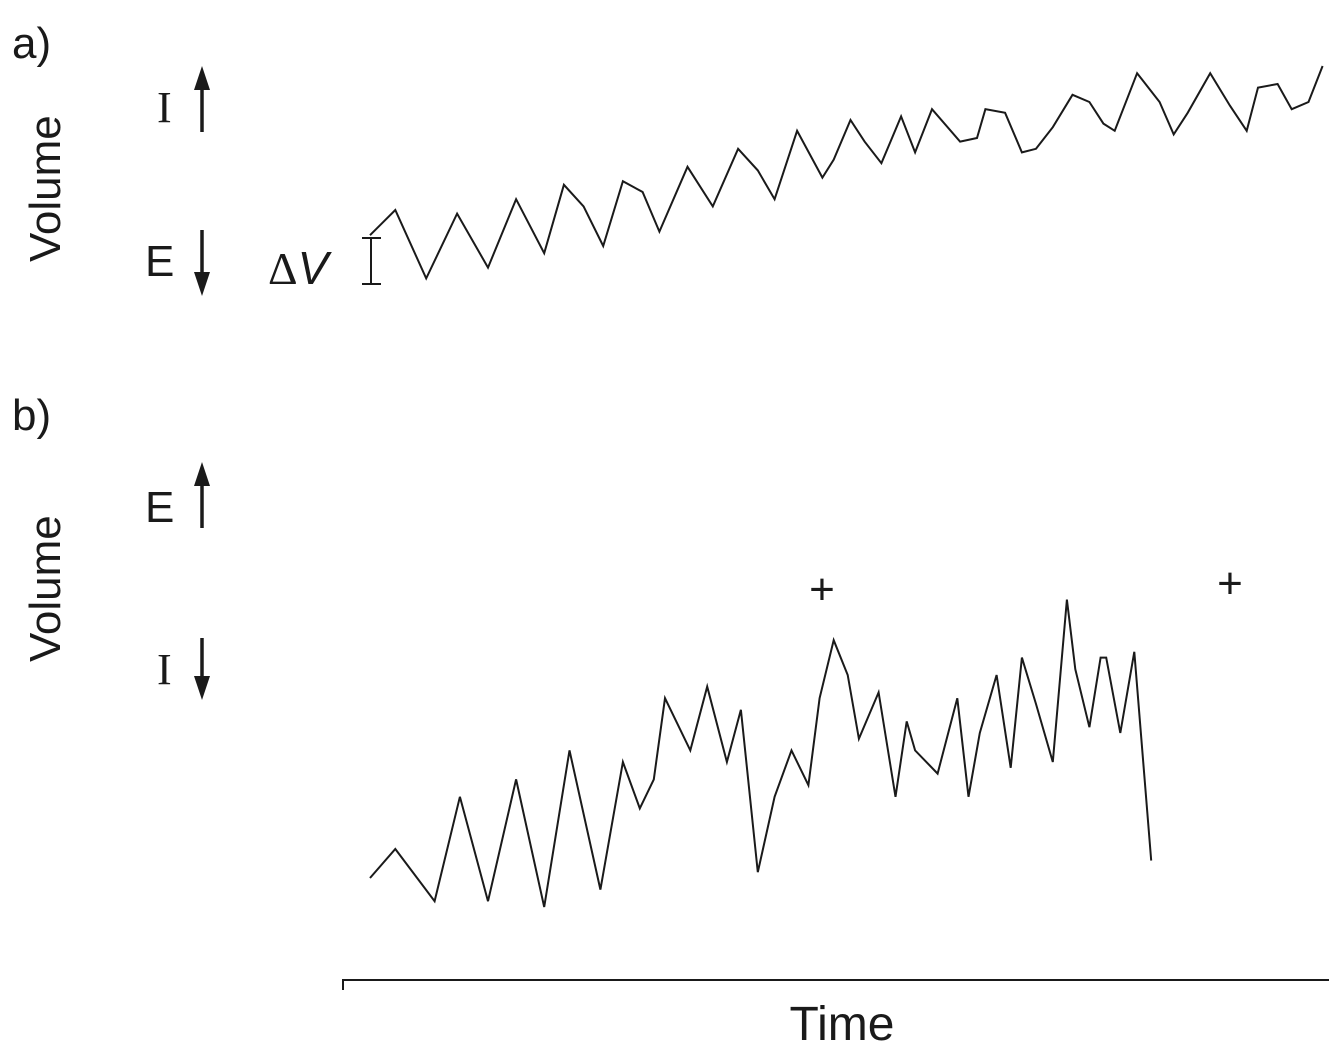 This screenshot has width=1329, height=1047. Describe the element at coordinates (371, 261) in the screenshot. I see `delta-v-bracket` at that location.